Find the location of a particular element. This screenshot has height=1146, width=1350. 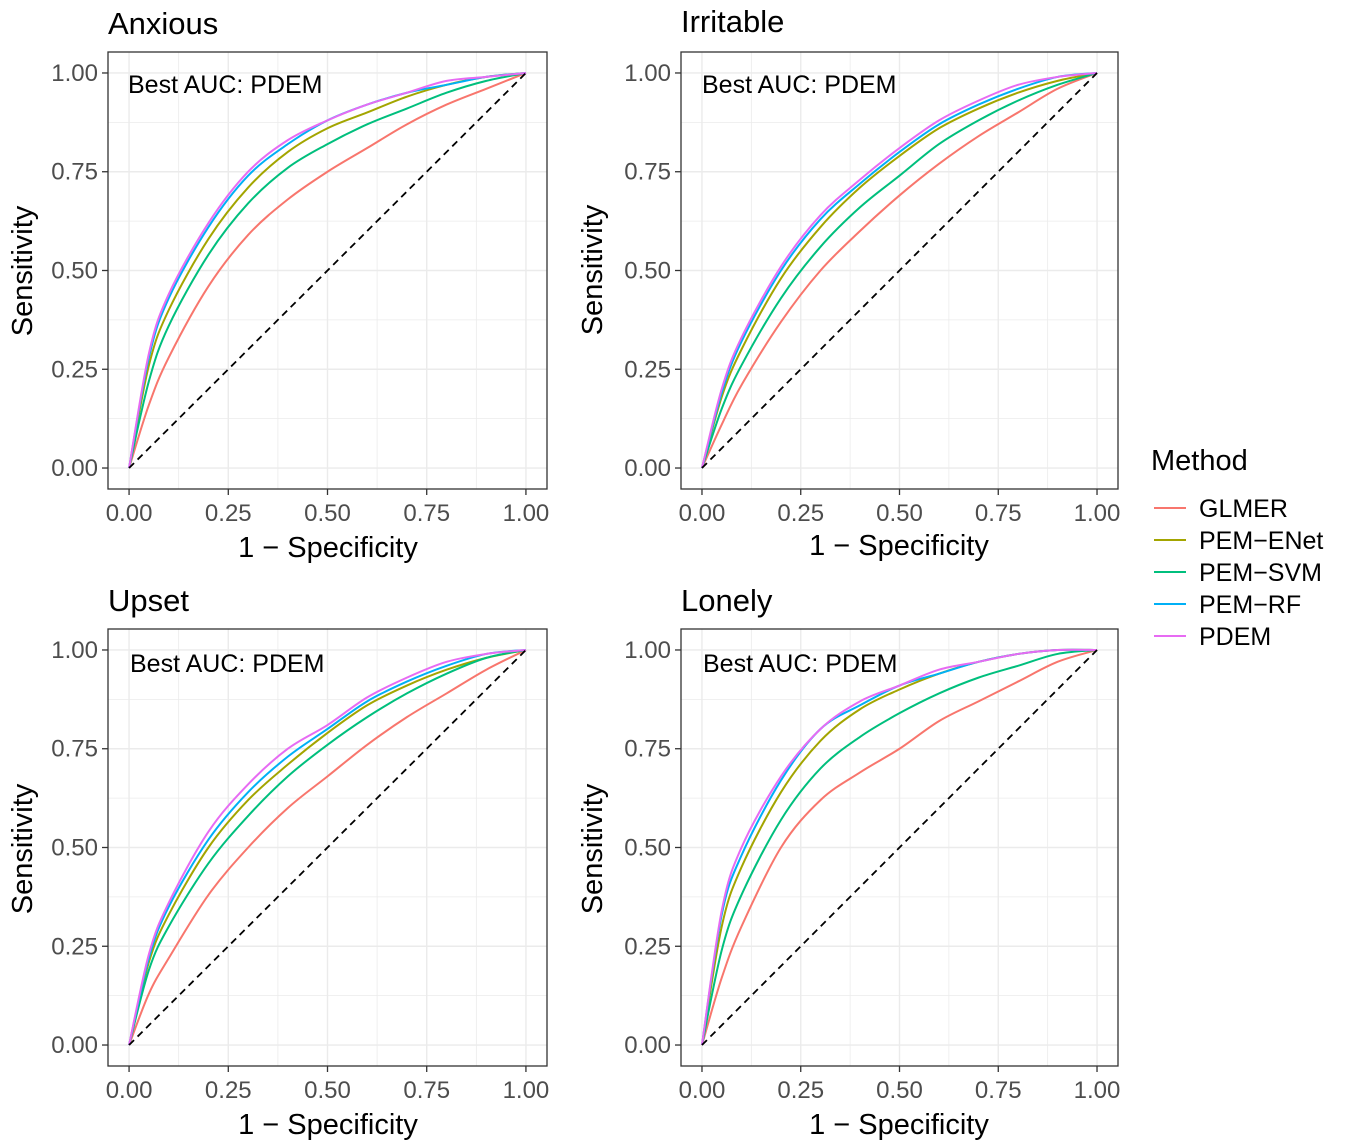

panel-title: Upset is located at coordinates (148, 600).